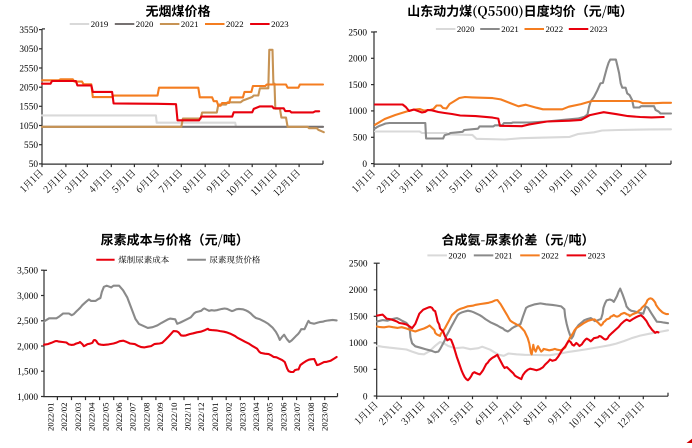  Describe the element at coordinates (174, 416) in the screenshot. I see `svg-text: 2022/10` at that location.